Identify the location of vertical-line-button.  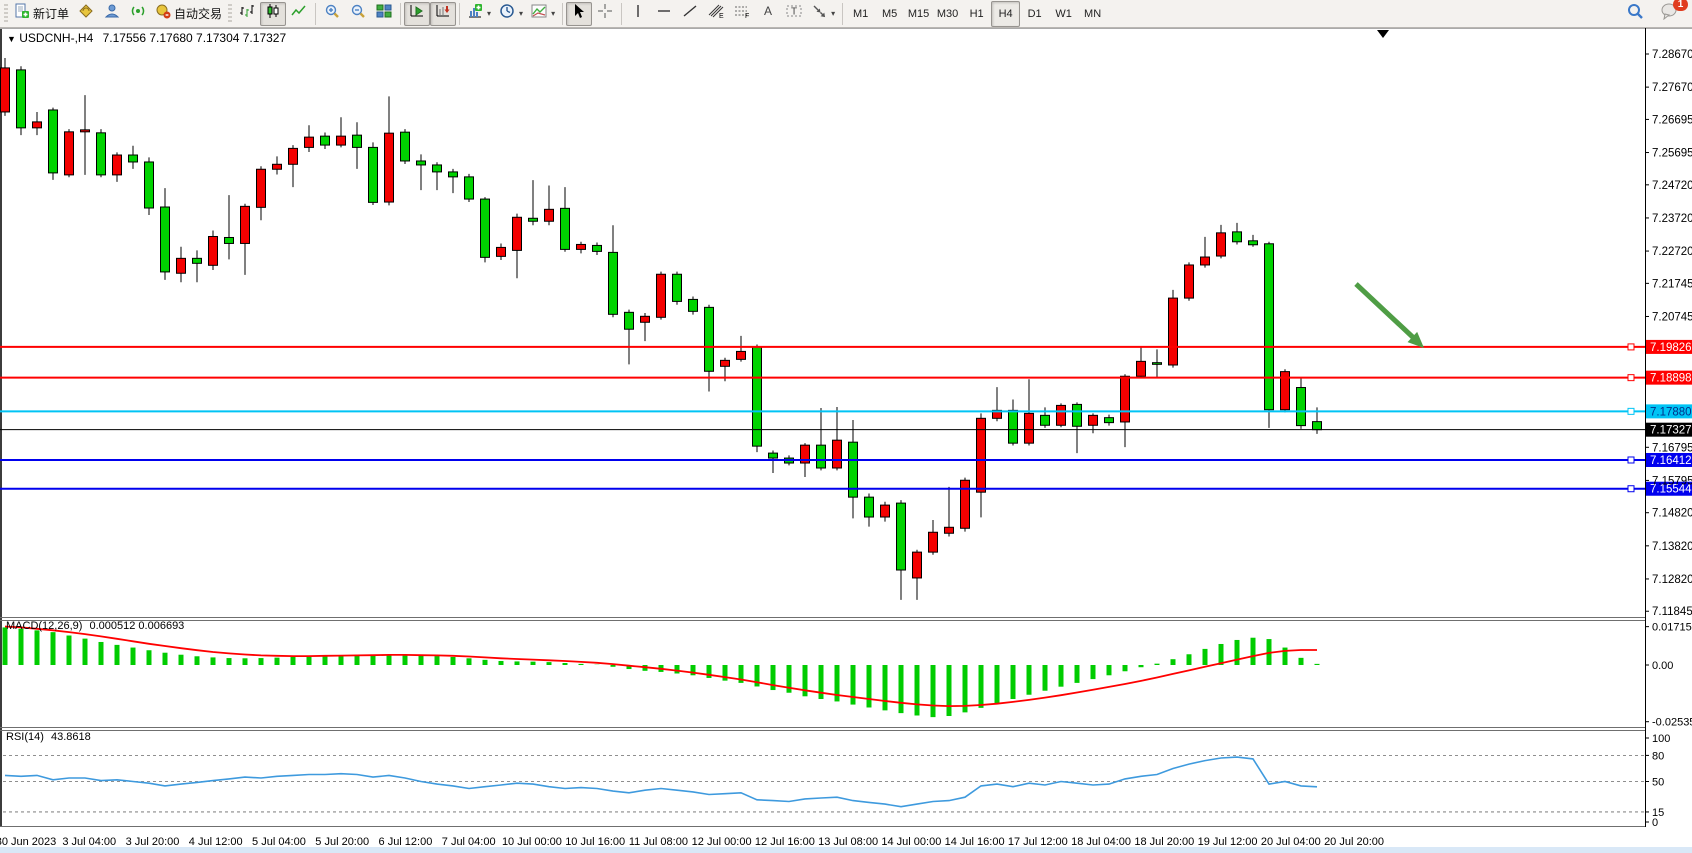
(638, 14).